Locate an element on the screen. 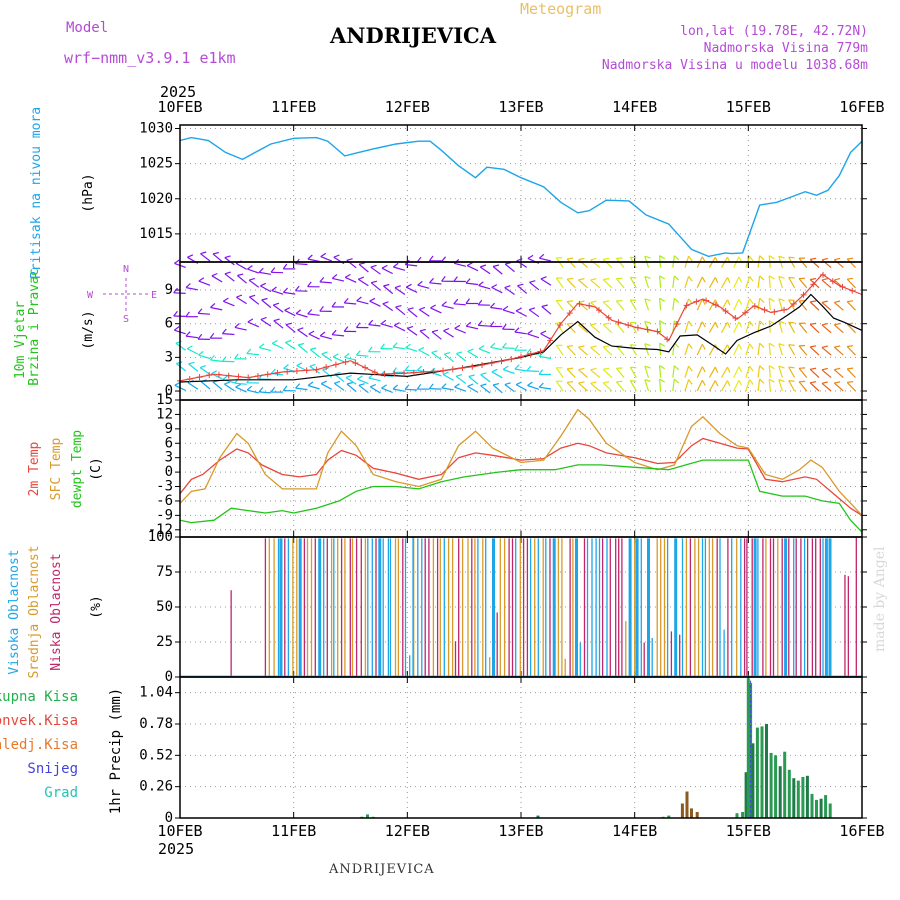 The image size is (900, 900). top-year-label: 2025 is located at coordinates (178, 92).